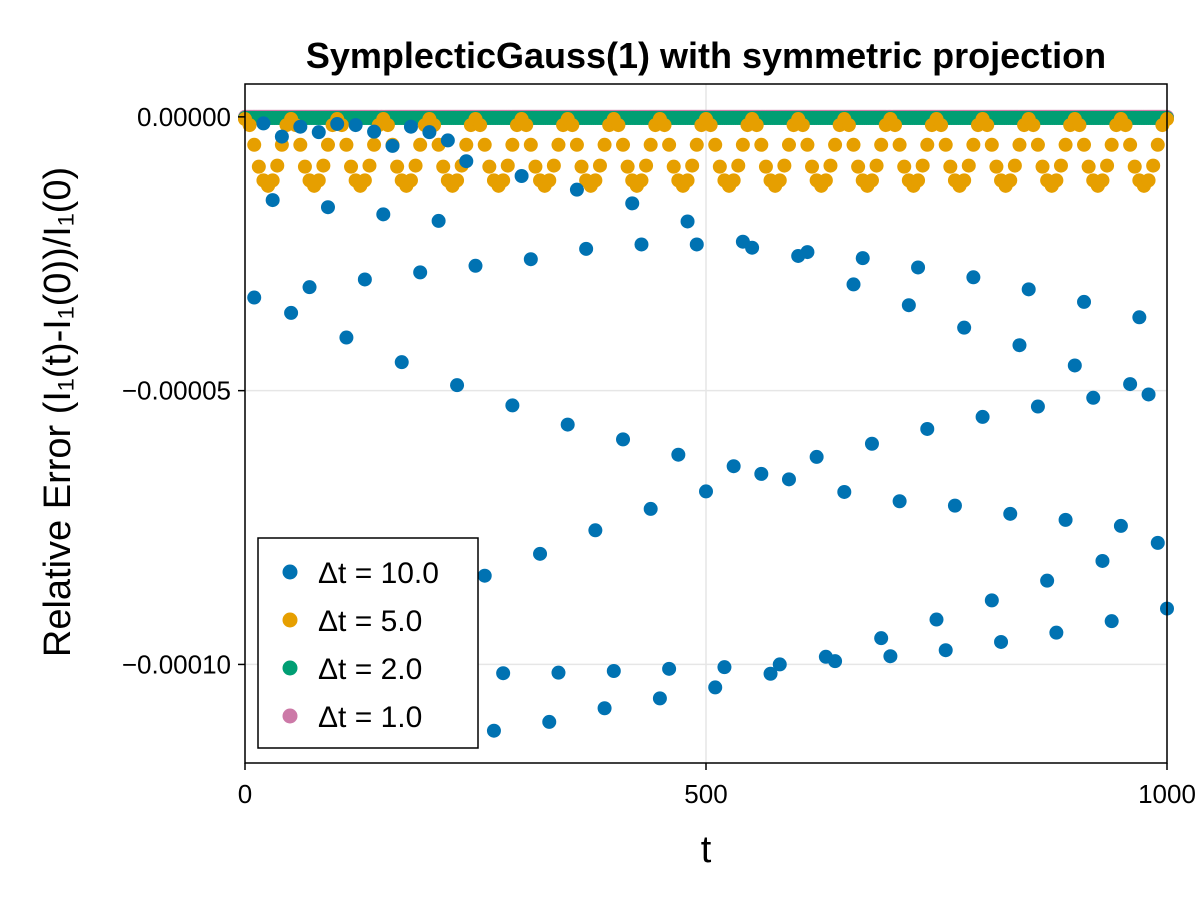 The image size is (1200, 900). What do you see at coordinates (370, 621) in the screenshot?
I see `legend-label: Δt = 5.0` at bounding box center [370, 621].